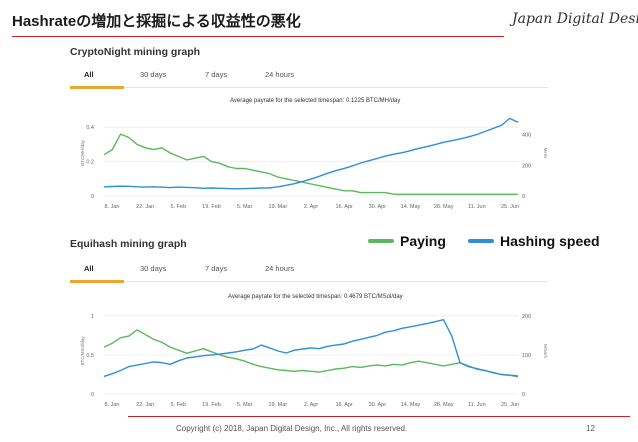 This screenshot has width=638, height=442. What do you see at coordinates (82, 351) in the screenshot?
I see `y-left-axis-title: BTC/MSol/day` at bounding box center [82, 351].